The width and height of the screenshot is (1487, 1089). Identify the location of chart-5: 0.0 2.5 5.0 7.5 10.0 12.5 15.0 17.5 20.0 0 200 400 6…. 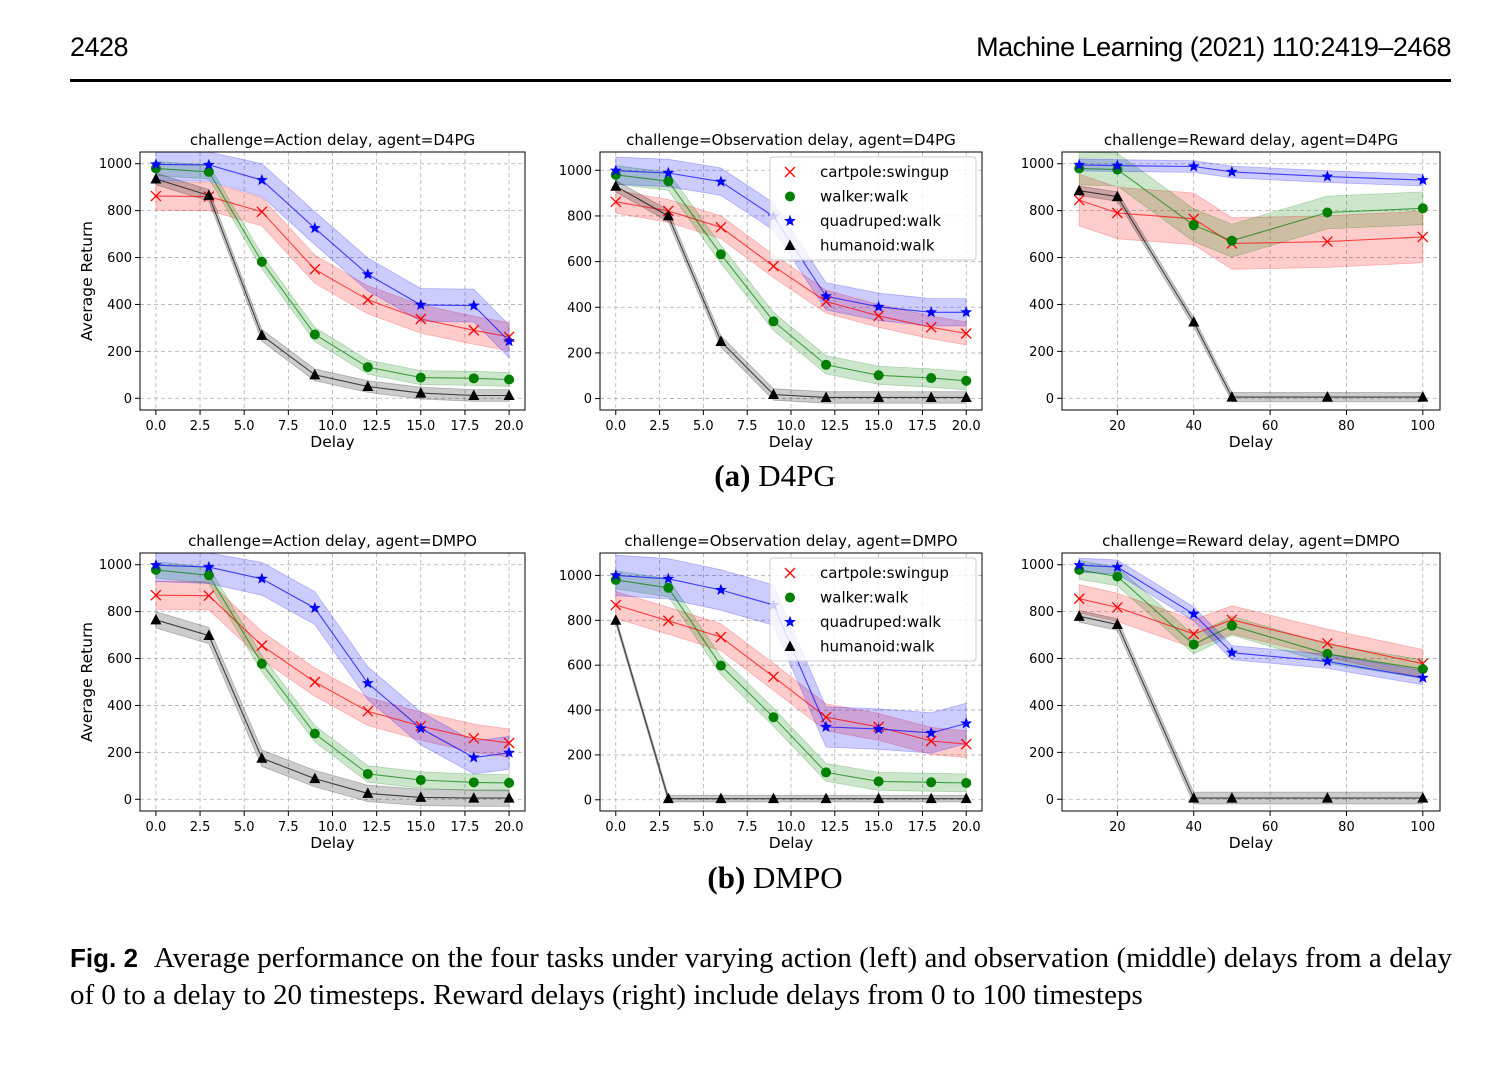
(771, 692).